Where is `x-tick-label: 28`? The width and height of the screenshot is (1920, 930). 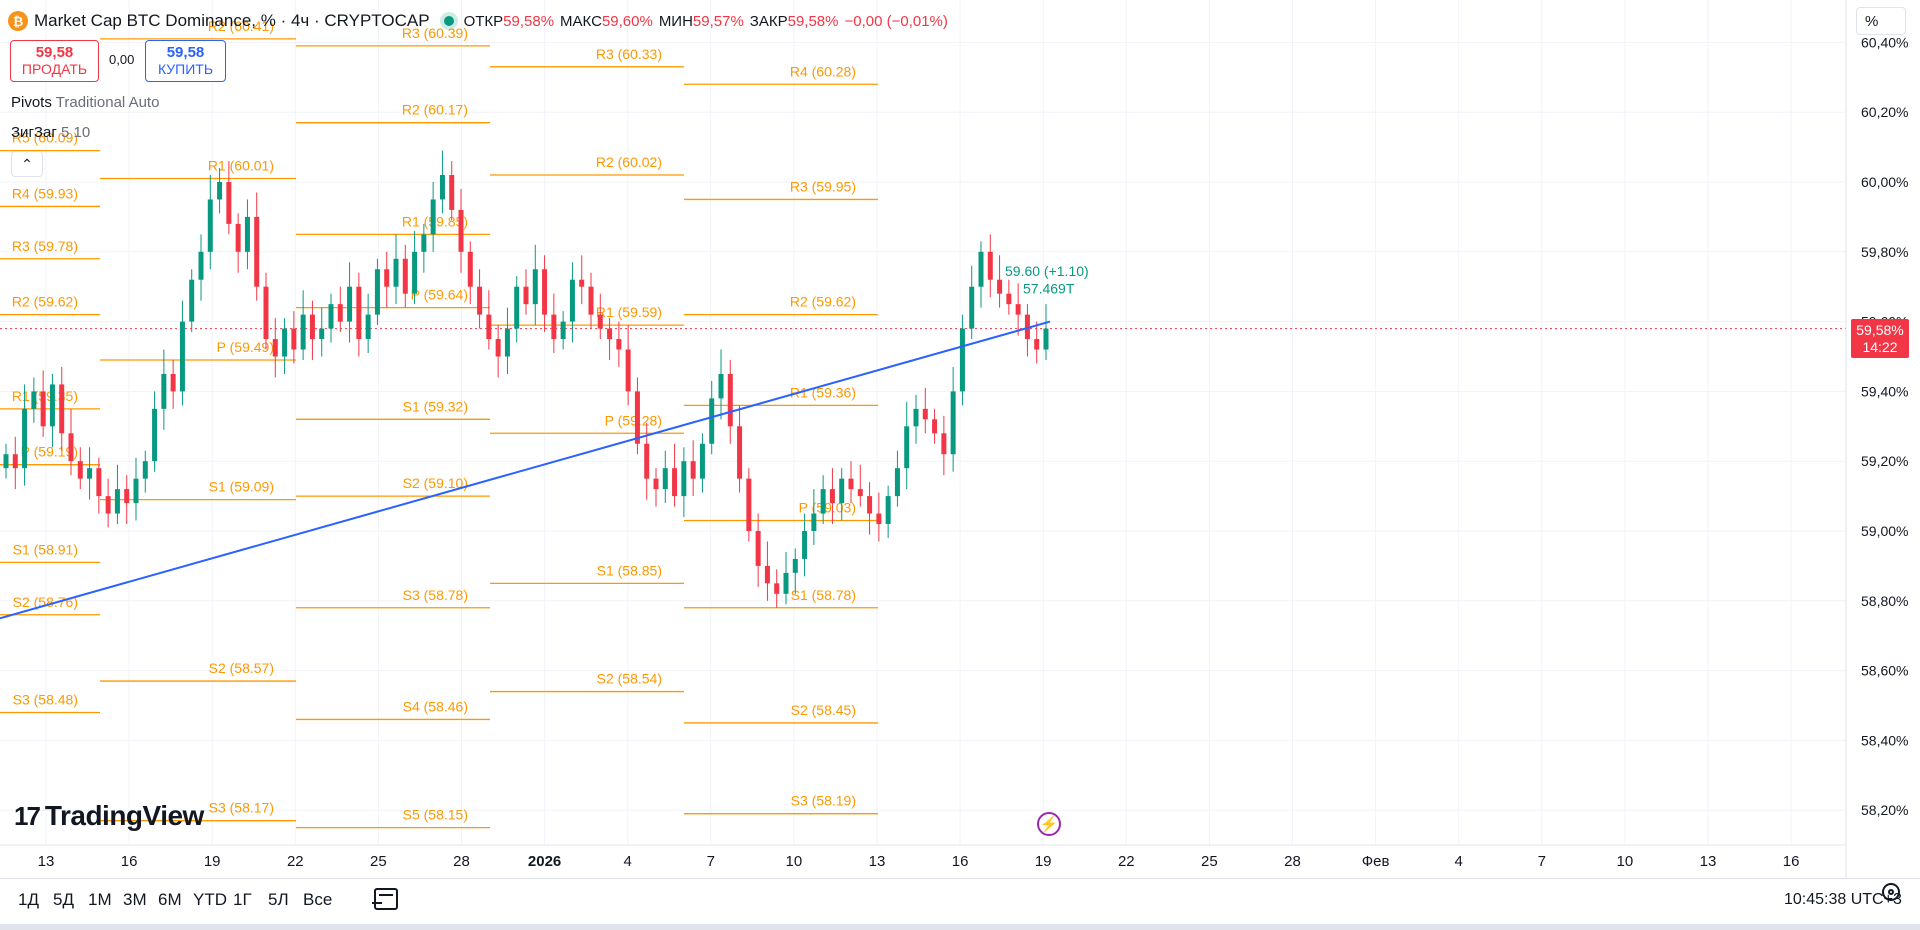
x-tick-label: 28 is located at coordinates (1292, 861).